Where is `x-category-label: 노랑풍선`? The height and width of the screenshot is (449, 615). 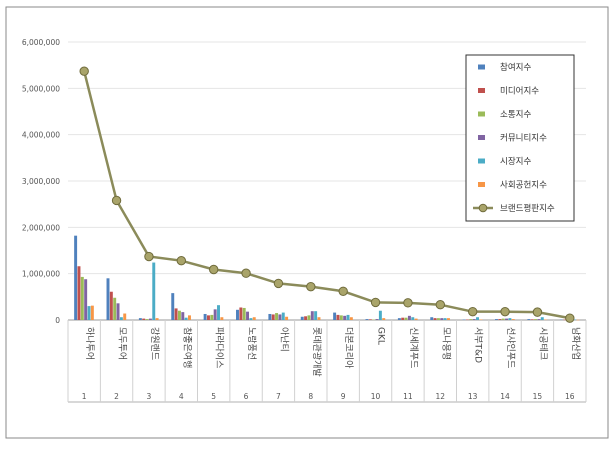
x-category-label: 노랑풍선 is located at coordinates (252, 343).